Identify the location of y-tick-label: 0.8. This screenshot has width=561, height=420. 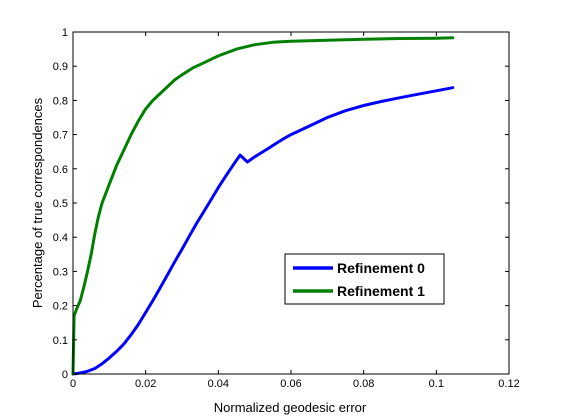
(60, 101).